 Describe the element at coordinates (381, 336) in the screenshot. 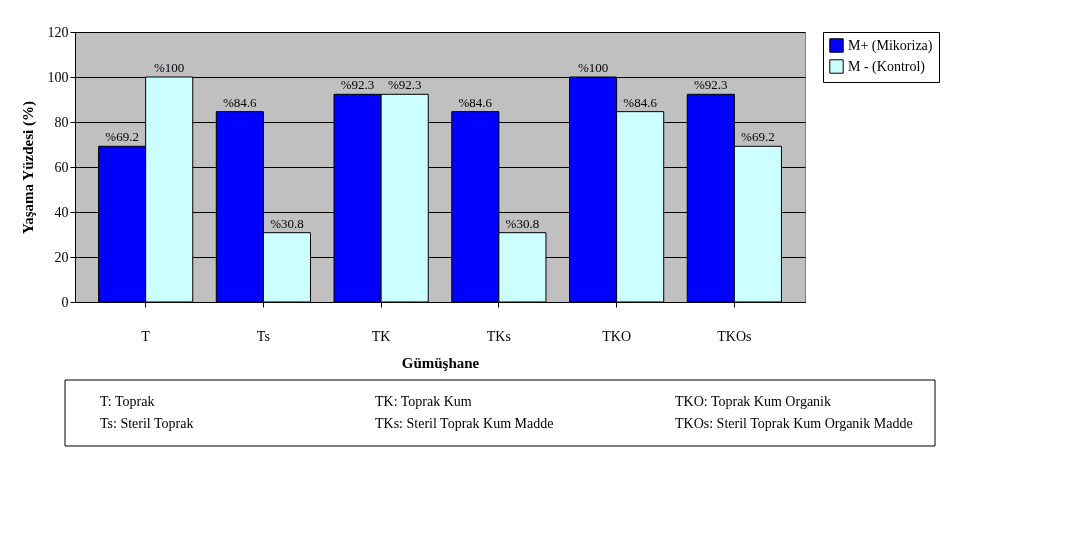

I see `x-tick-label: TK` at that location.